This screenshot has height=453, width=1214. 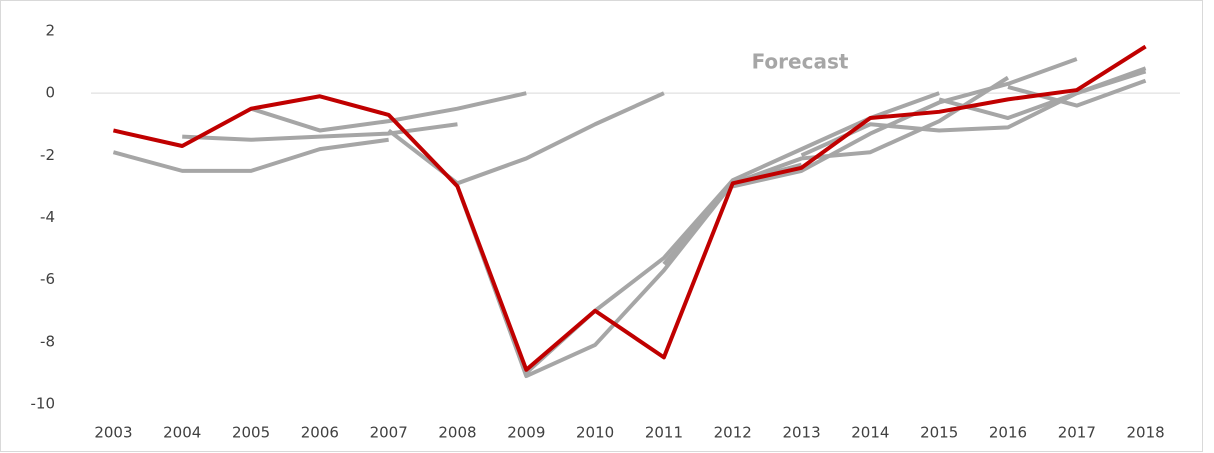 I want to click on x-tick-label: 2007, so click(x=389, y=433).